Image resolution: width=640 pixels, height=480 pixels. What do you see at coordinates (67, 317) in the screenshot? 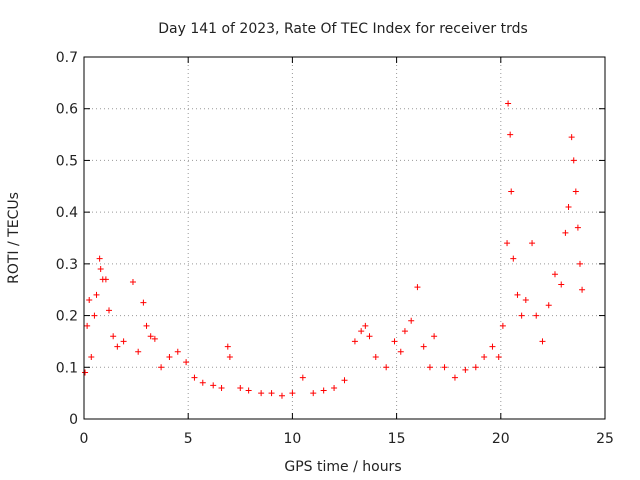
I see `y-tick-label: 0.2` at bounding box center [67, 317].